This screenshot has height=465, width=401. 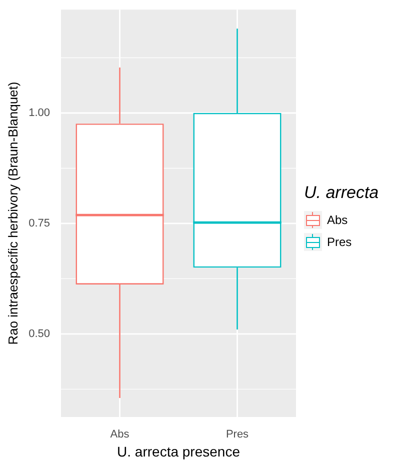 I want to click on legend-label: Abs, so click(x=337, y=220).